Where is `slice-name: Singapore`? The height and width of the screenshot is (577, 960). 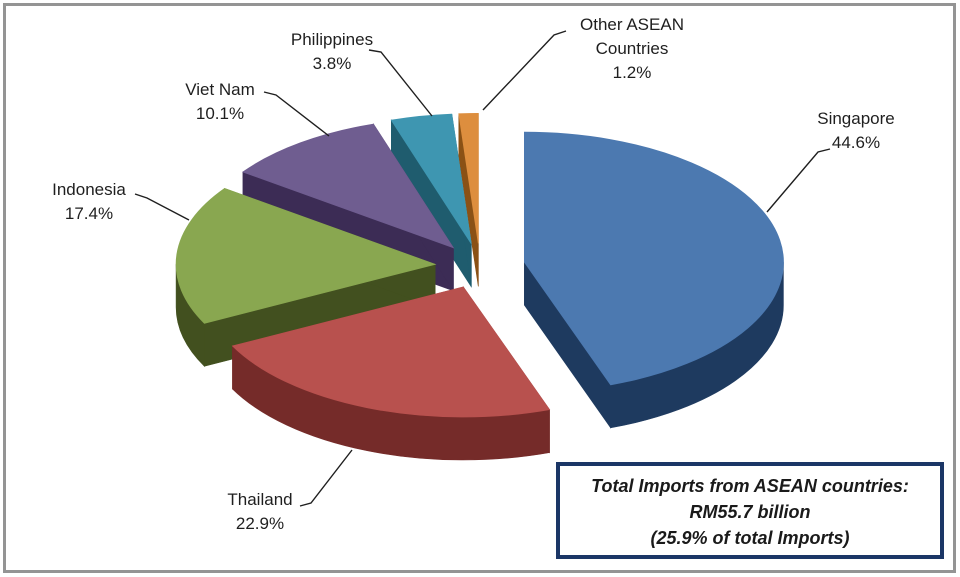 slice-name: Singapore is located at coordinates (856, 118).